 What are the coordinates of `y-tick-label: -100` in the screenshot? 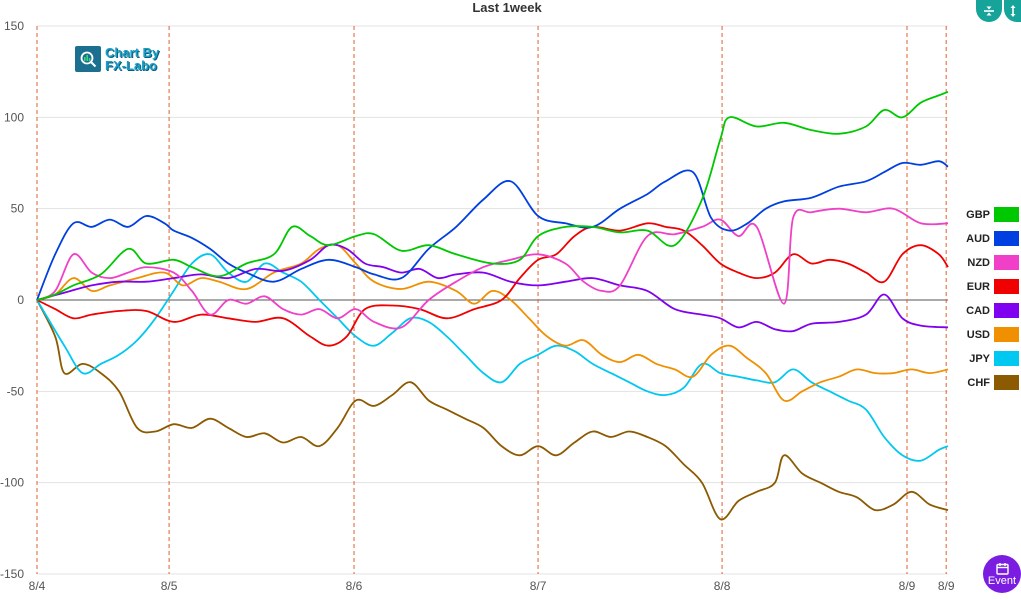 It's located at (12, 483).